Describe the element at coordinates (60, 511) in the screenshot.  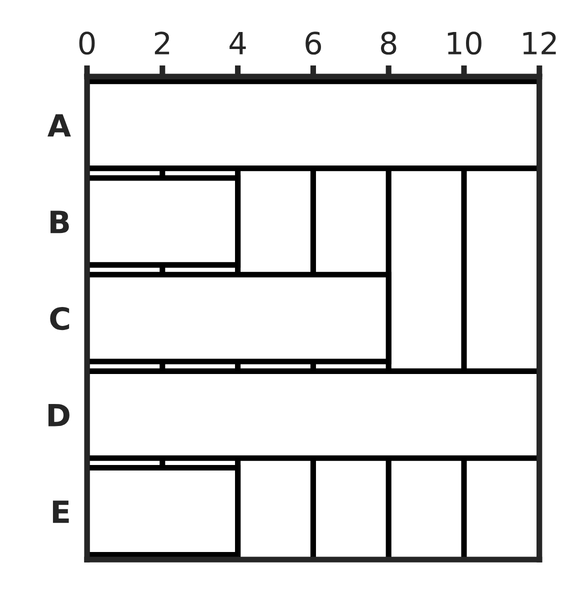
I see `y-tick-label: E` at that location.